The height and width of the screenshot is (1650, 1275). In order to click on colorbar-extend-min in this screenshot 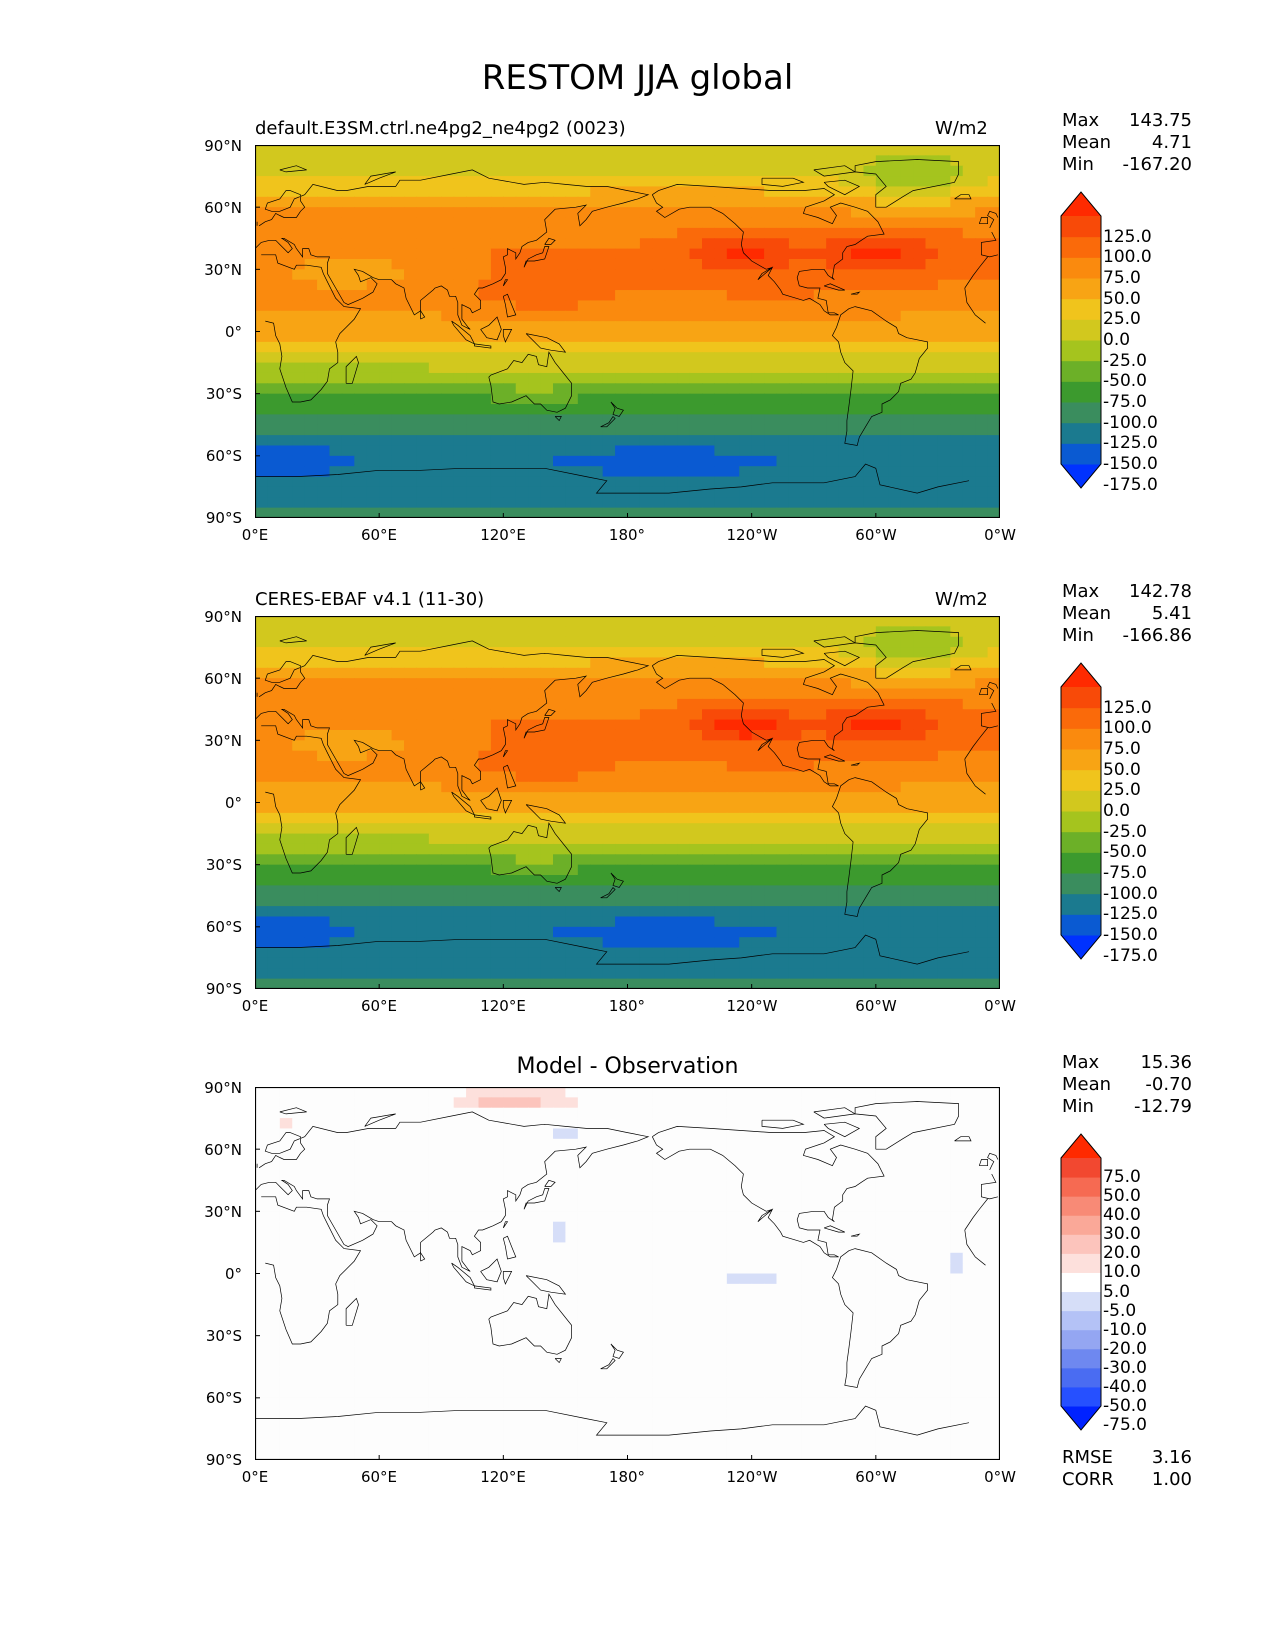, I will do `click(1081, 476)`.